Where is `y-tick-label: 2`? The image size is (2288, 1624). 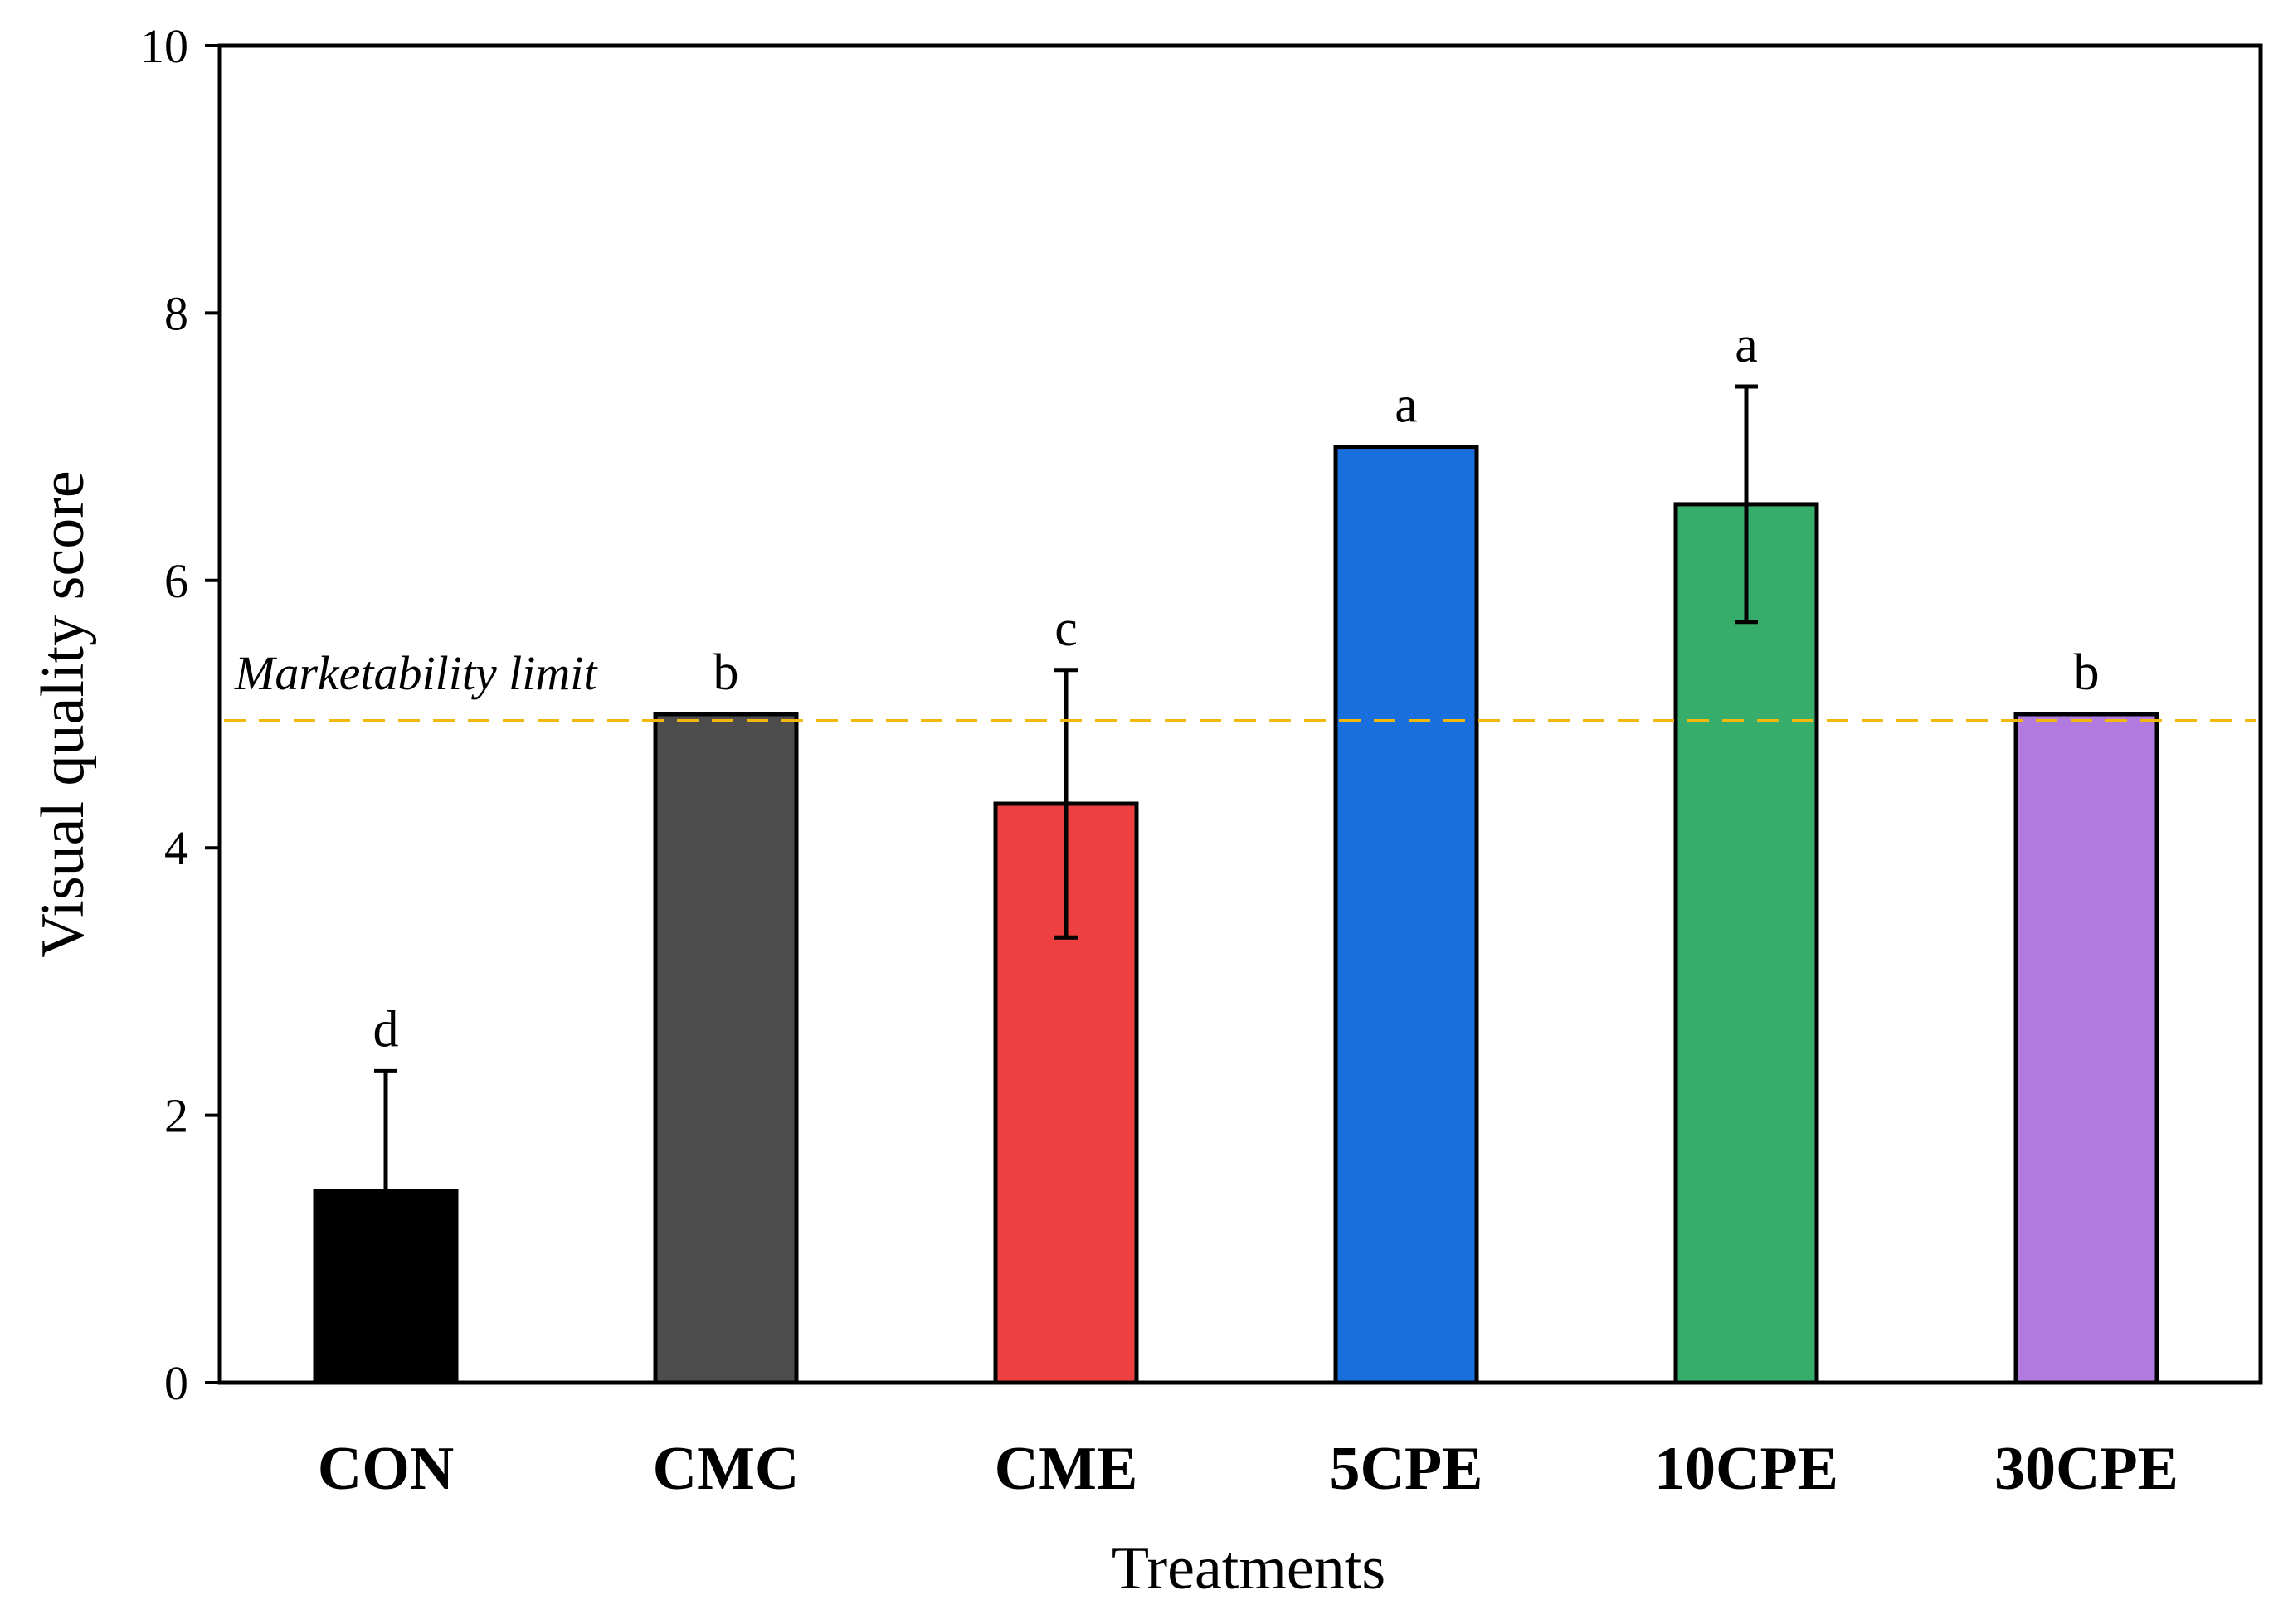 y-tick-label: 2 is located at coordinates (176, 1116).